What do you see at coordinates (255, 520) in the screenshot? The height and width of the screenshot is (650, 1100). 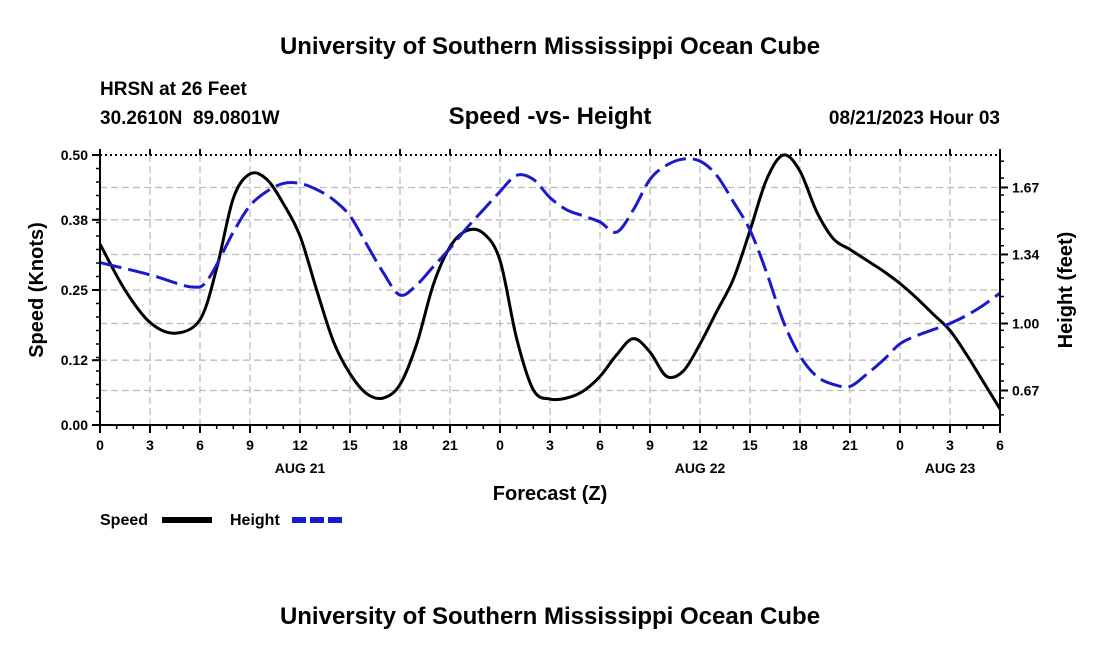 I see `legend-label-height: Height` at bounding box center [255, 520].